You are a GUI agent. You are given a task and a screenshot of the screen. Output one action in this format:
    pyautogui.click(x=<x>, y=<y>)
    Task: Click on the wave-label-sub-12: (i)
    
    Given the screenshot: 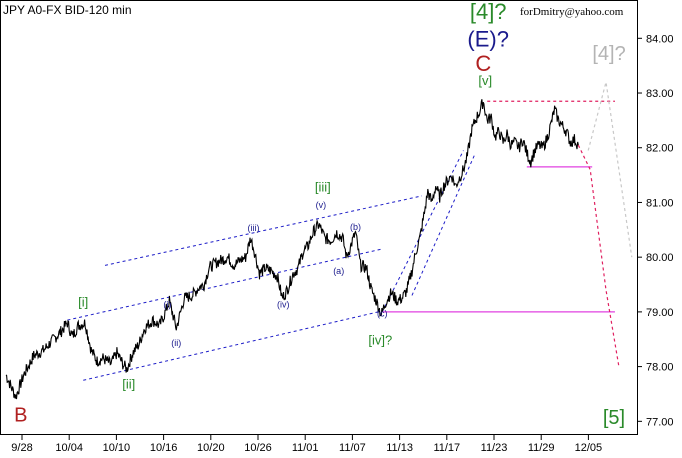 What is the action you would take?
    pyautogui.click(x=167, y=305)
    